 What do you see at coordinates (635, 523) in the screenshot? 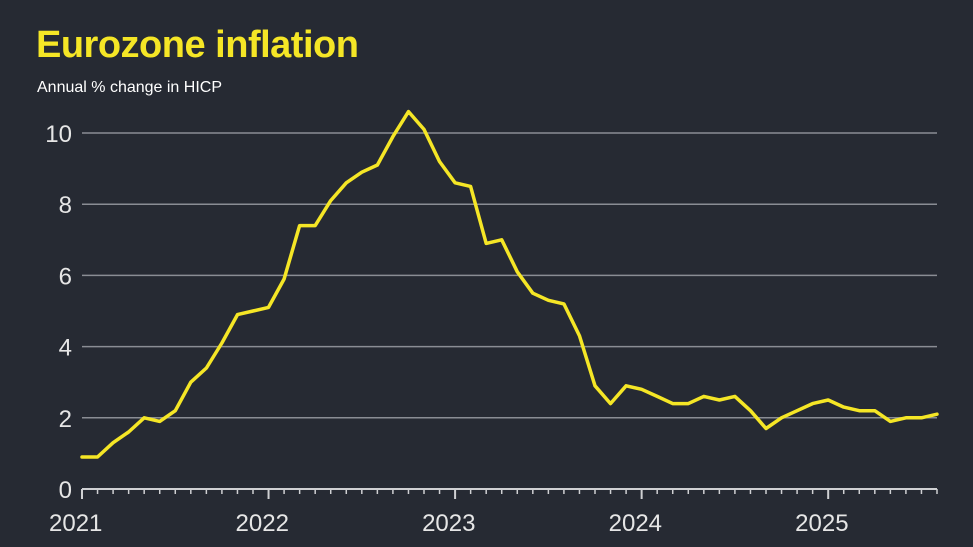
I see `x-tick-label-2024: 2024` at bounding box center [635, 523].